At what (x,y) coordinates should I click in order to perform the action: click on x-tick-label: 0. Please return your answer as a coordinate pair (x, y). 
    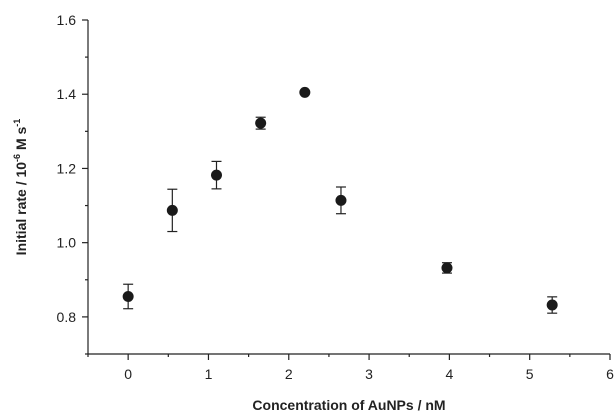
    Looking at the image, I should click on (128, 374).